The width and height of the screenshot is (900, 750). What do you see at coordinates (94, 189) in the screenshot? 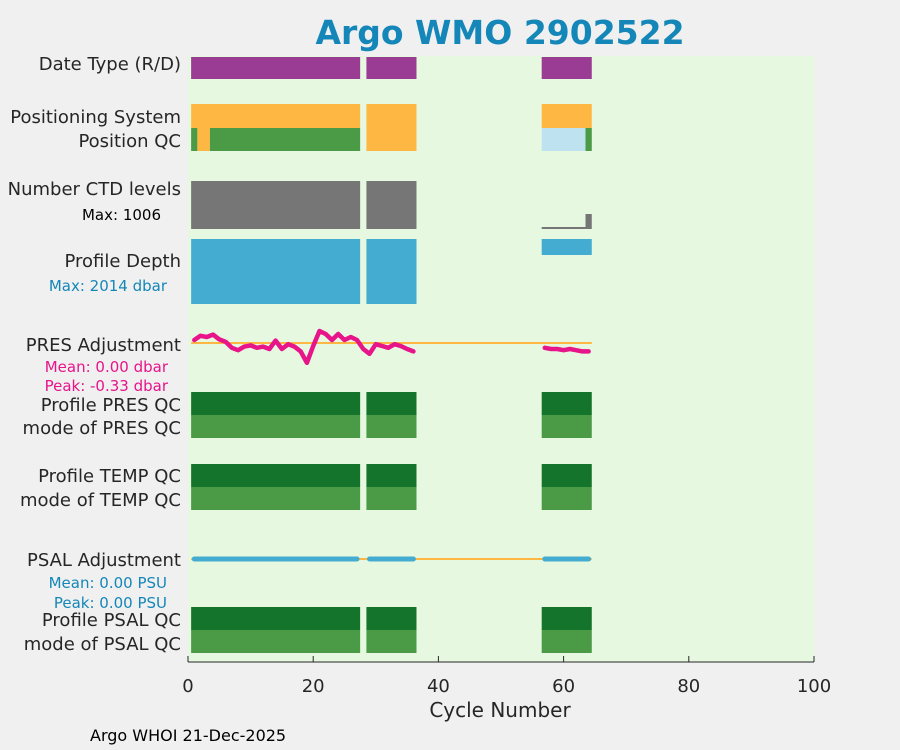
I see `label-ctd-levels: Number CTD levels` at bounding box center [94, 189].